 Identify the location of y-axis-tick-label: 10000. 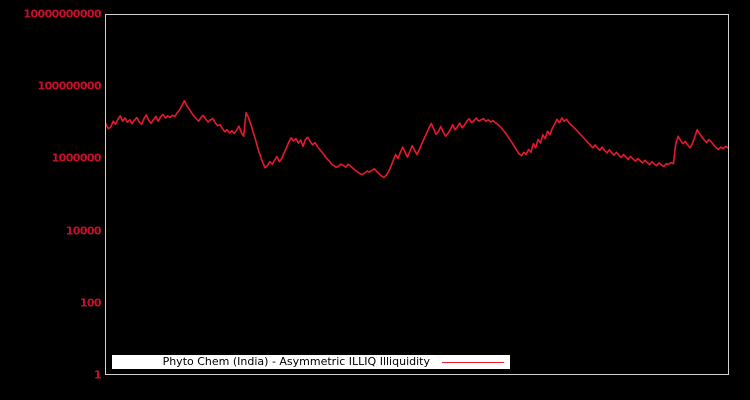
(83, 231).